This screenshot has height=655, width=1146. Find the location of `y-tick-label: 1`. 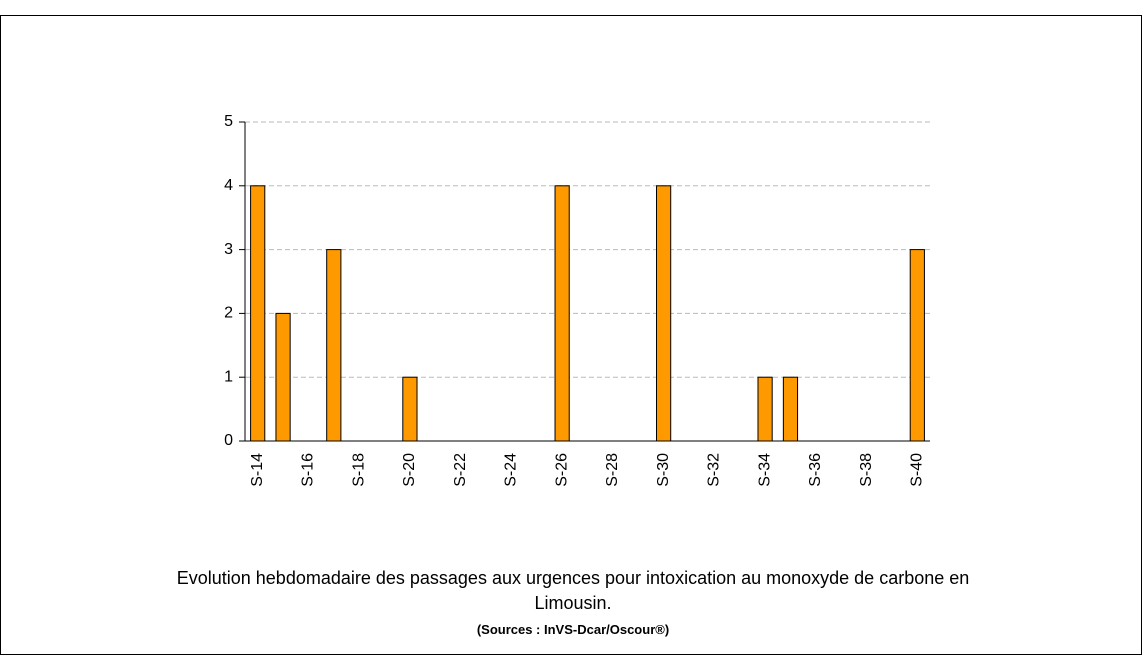

y-tick-label: 1 is located at coordinates (228, 376).